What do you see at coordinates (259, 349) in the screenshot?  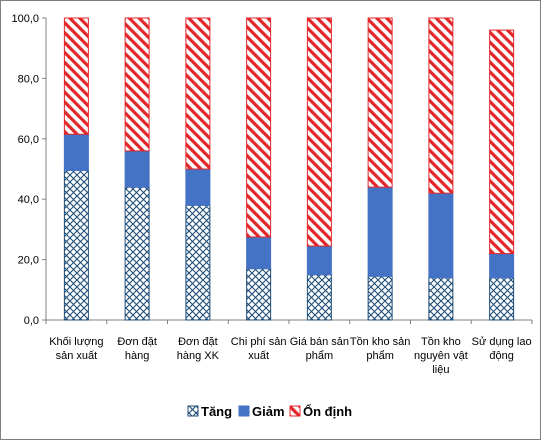 I see `x-category-label: Chi phí sản xuất` at bounding box center [259, 349].